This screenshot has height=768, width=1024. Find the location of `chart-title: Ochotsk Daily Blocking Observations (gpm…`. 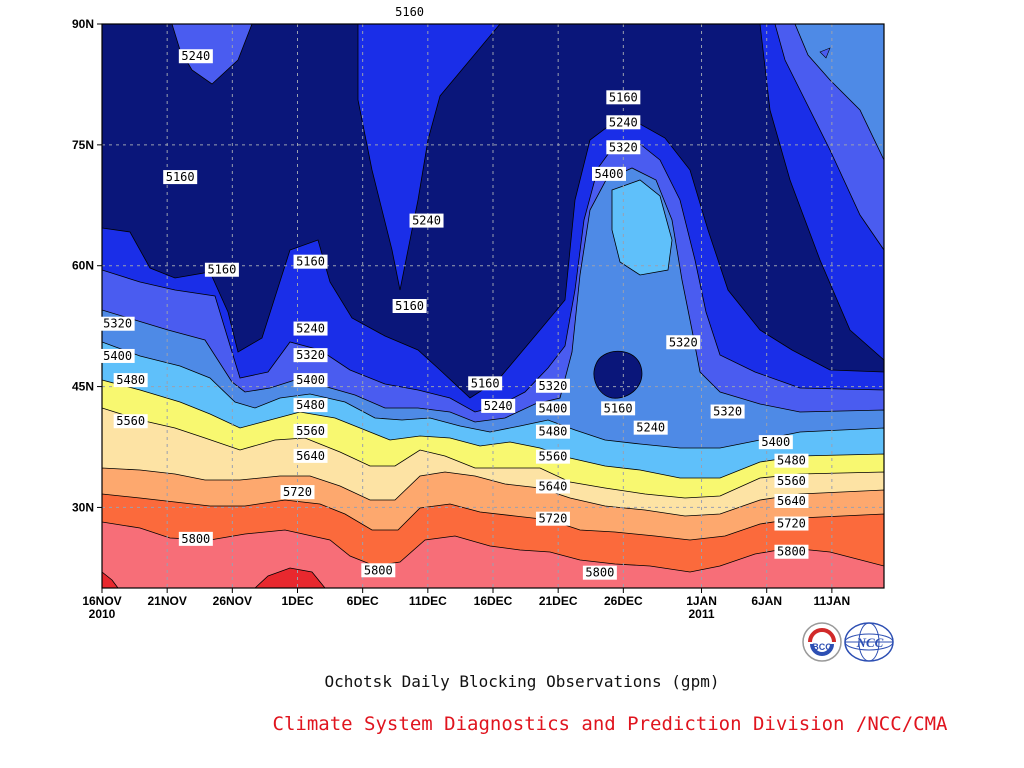

chart-title: Ochotsk Daily Blocking Observations (gpm… is located at coordinates (522, 681).